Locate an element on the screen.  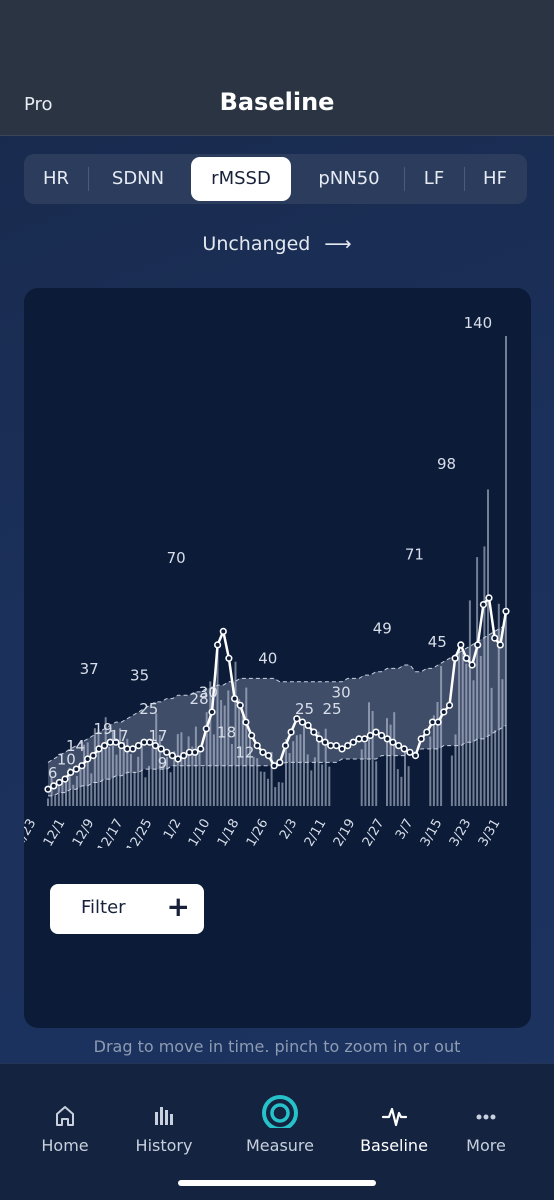
segment-divider is located at coordinates (88, 179).